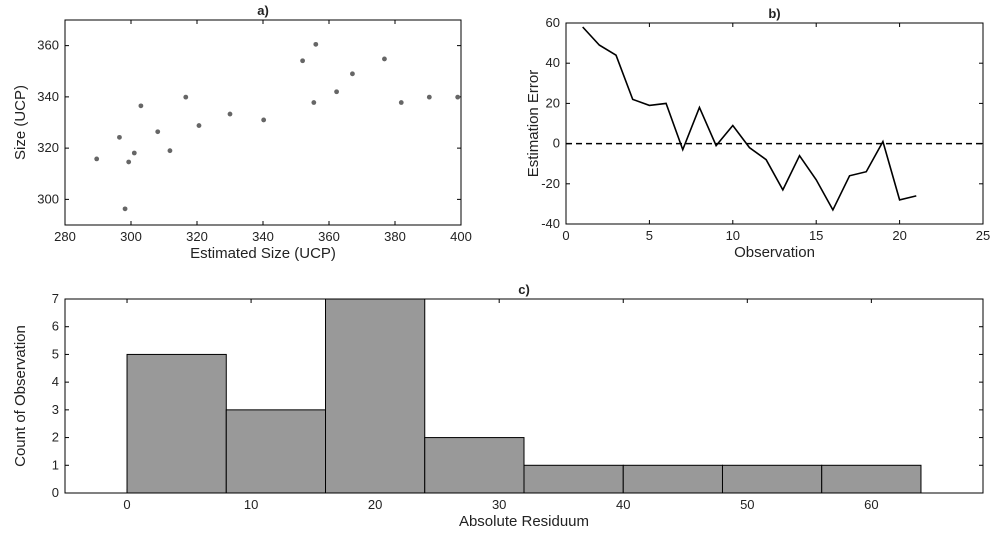 The width and height of the screenshot is (1003, 537). What do you see at coordinates (65, 236) in the screenshot?
I see `x-tick-label: 280` at bounding box center [65, 236].